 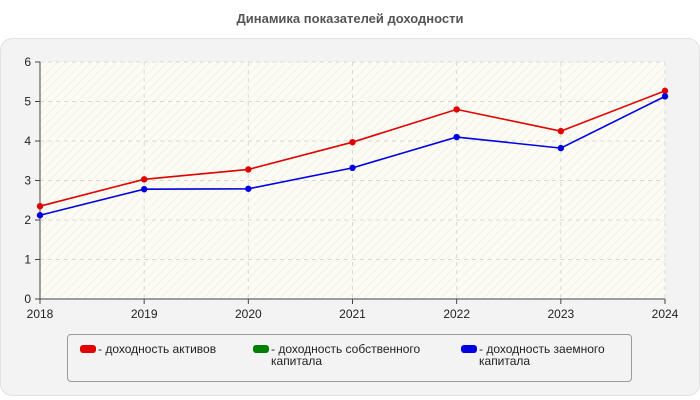 I want to click on y-tick-label: 3, so click(x=27, y=181).